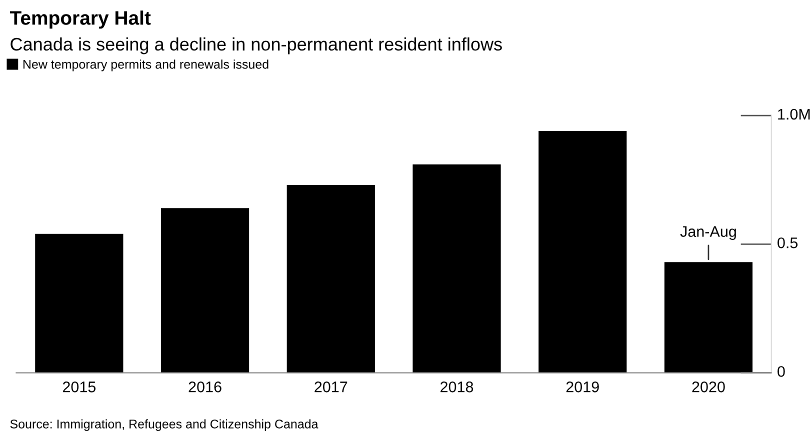 Image resolution: width=812 pixels, height=436 pixels. Describe the element at coordinates (788, 242) in the screenshot. I see `y-tick-label: 0.5` at that location.